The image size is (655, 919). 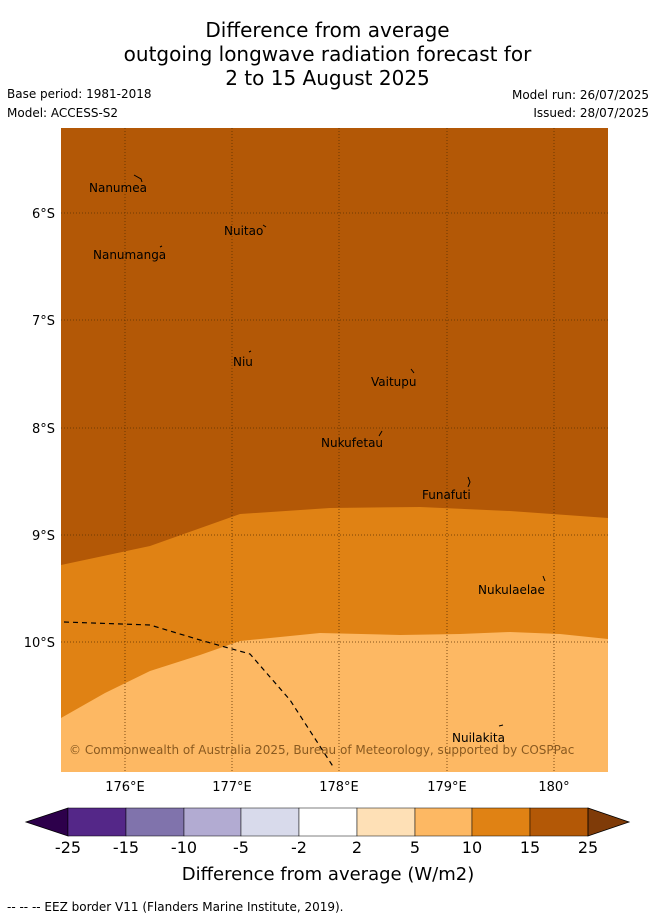 I want to click on colorbar-label: Difference from average (W/m2), so click(x=328, y=874).